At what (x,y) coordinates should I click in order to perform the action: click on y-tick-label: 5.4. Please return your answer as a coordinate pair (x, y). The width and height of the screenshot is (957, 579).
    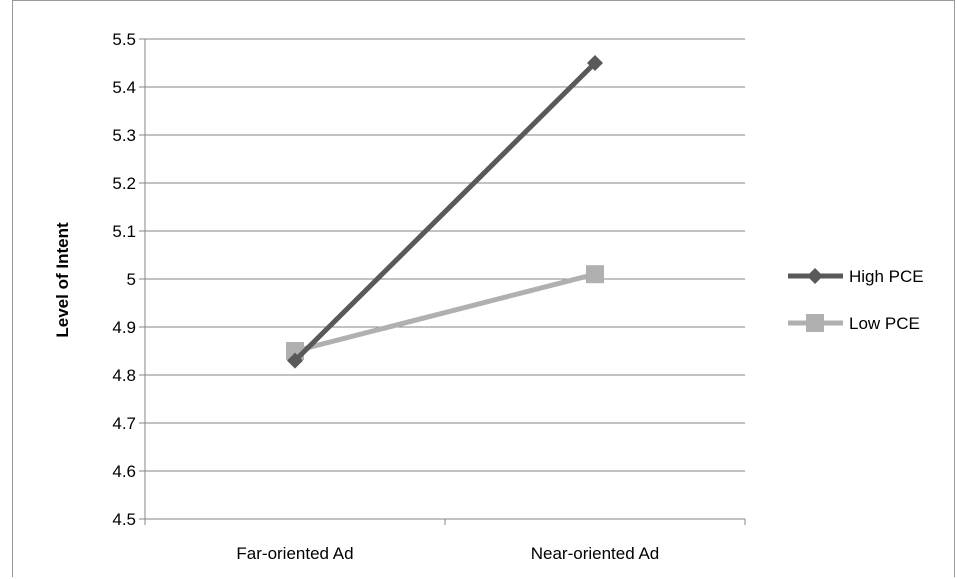
    Looking at the image, I should click on (124, 87).